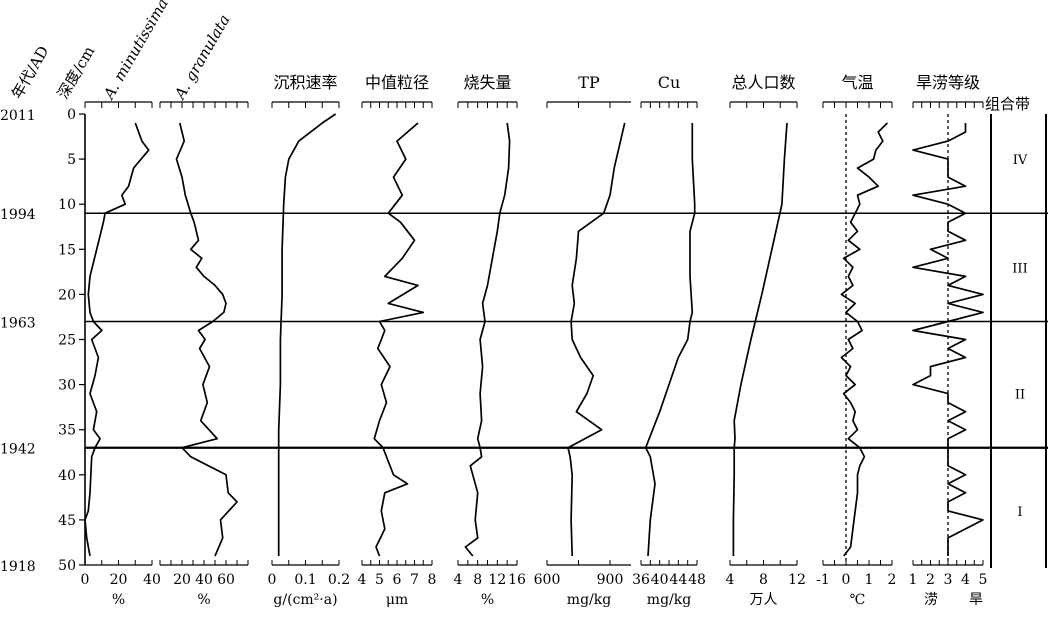 This screenshot has height=620, width=1050. I want to click on series-line-grain_size, so click(399, 339).